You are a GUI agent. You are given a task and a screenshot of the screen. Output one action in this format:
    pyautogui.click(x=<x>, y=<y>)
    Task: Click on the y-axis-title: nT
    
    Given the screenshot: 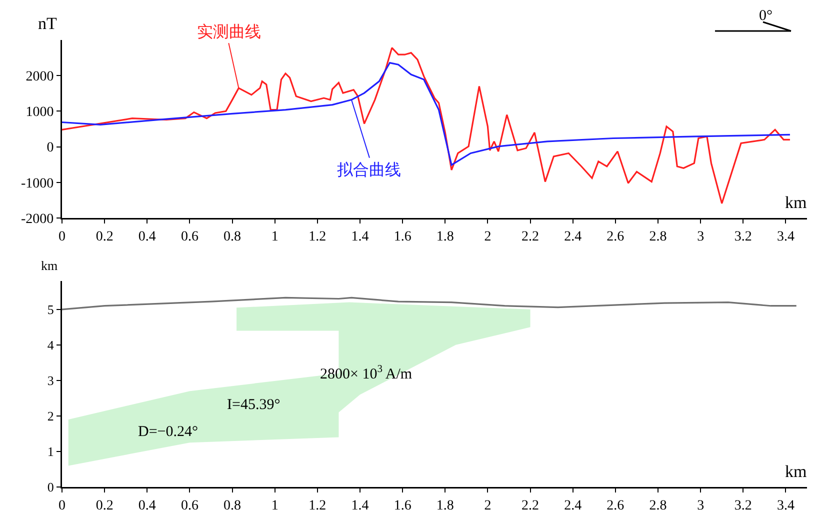 What is the action you would take?
    pyautogui.click(x=48, y=23)
    